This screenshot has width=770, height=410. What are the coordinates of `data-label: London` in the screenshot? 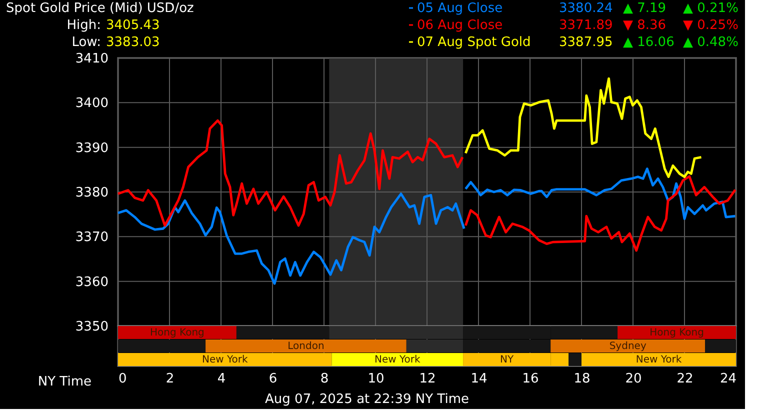 It's located at (306, 346).